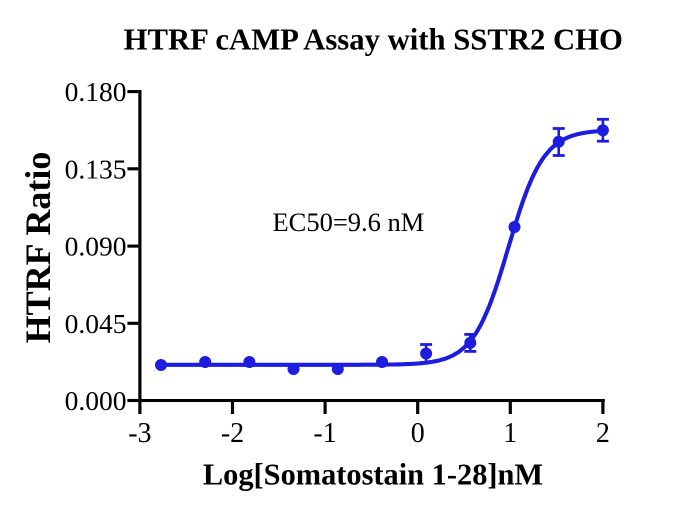 The height and width of the screenshot is (513, 678). Describe the element at coordinates (418, 433) in the screenshot. I see `svg-text: 0` at that location.